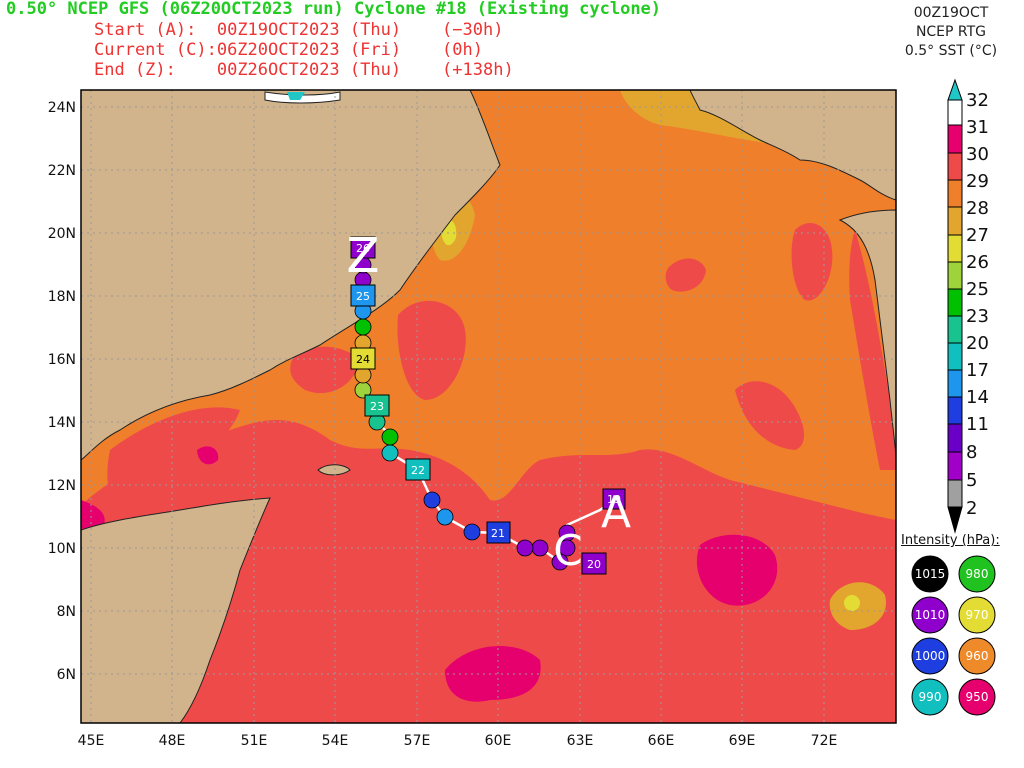 The image size is (1024, 768). I want to click on lon-label: 54E, so click(335, 741).